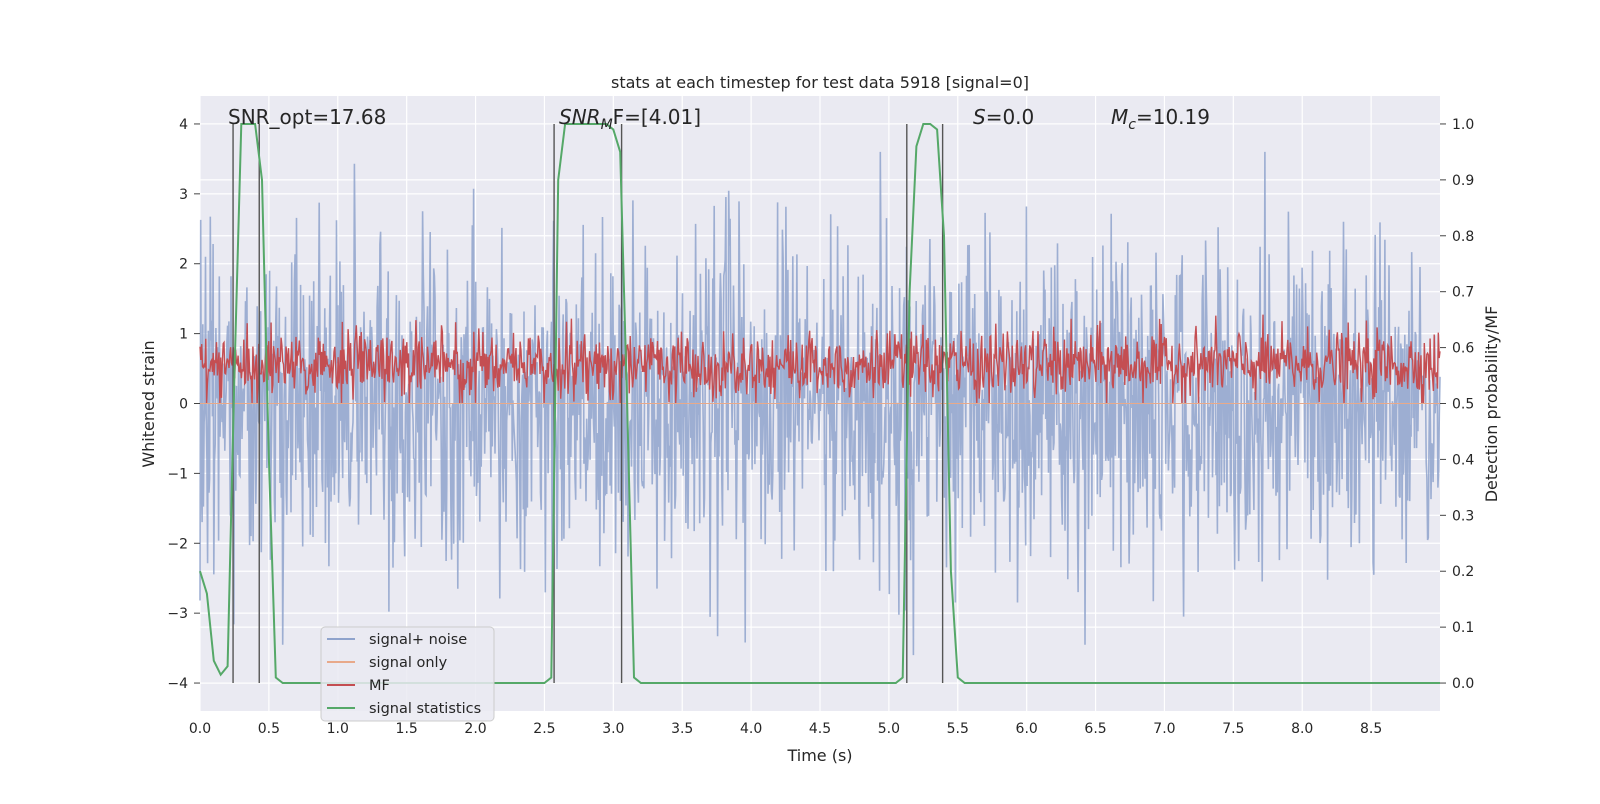  I want to click on y-right-tick-label: 0.6, so click(1463, 349).